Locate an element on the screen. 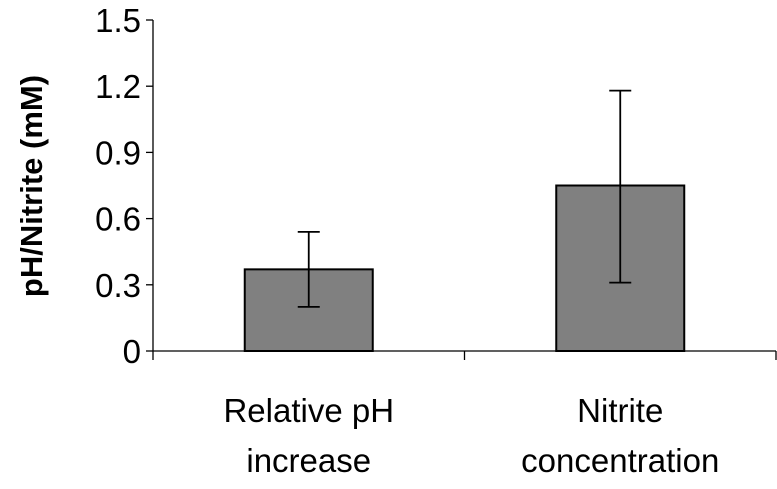  y-tick-label: 1.2 is located at coordinates (118, 86).